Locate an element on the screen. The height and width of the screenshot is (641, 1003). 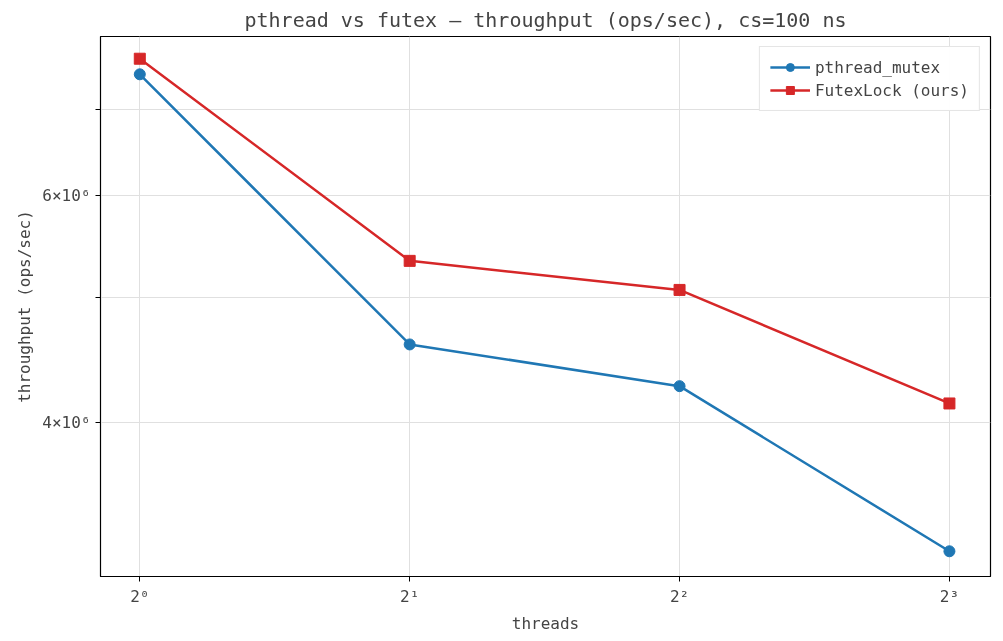
y-tick-label: 4×10⁶ is located at coordinates (66, 423).